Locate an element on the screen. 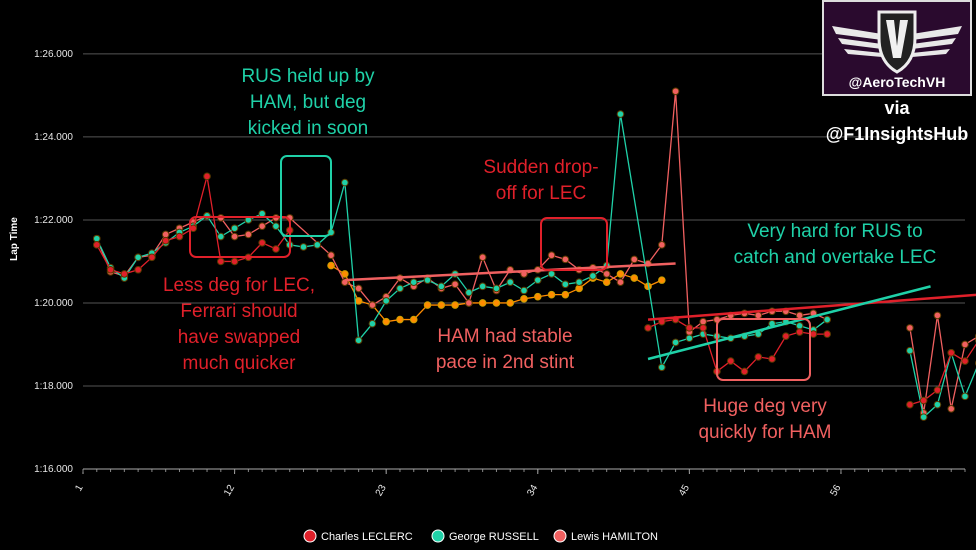 The image size is (976, 550). annotation-line: RUS held up by is located at coordinates (308, 76).